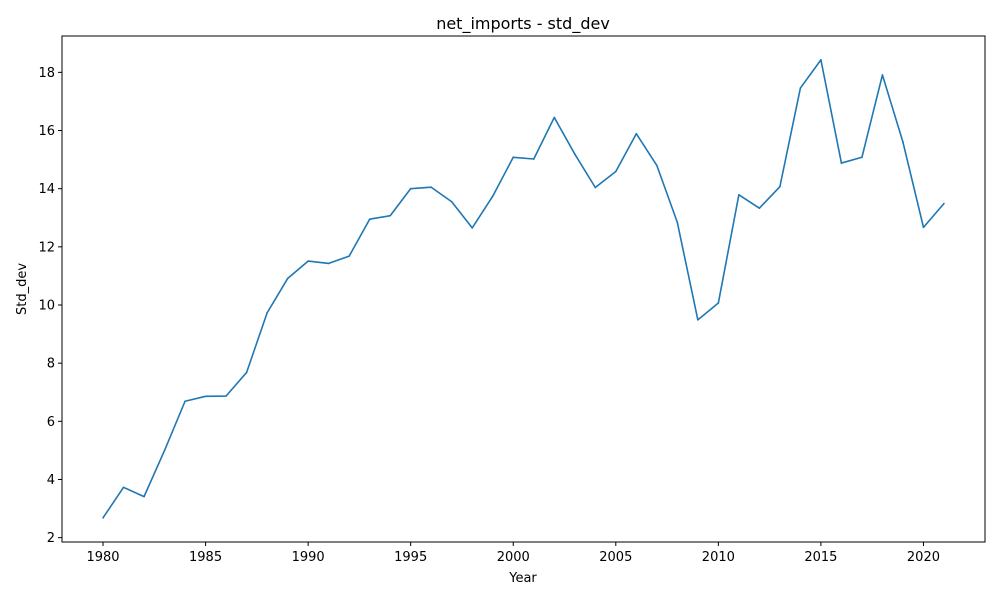 This screenshot has height=600, width=1000. What do you see at coordinates (308, 557) in the screenshot?
I see `x-tick-label: 1990` at bounding box center [308, 557].